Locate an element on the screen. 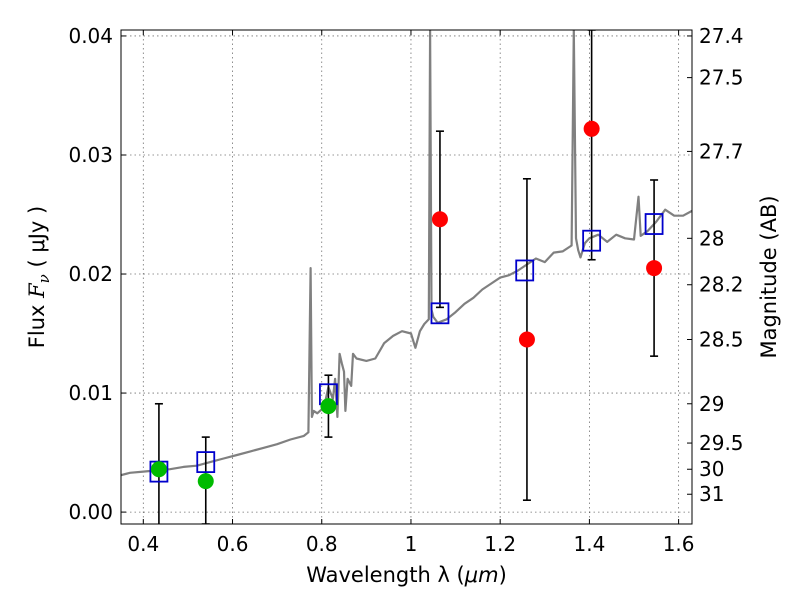  x-axis-label: Wavelength λ (μm) is located at coordinates (406, 575).